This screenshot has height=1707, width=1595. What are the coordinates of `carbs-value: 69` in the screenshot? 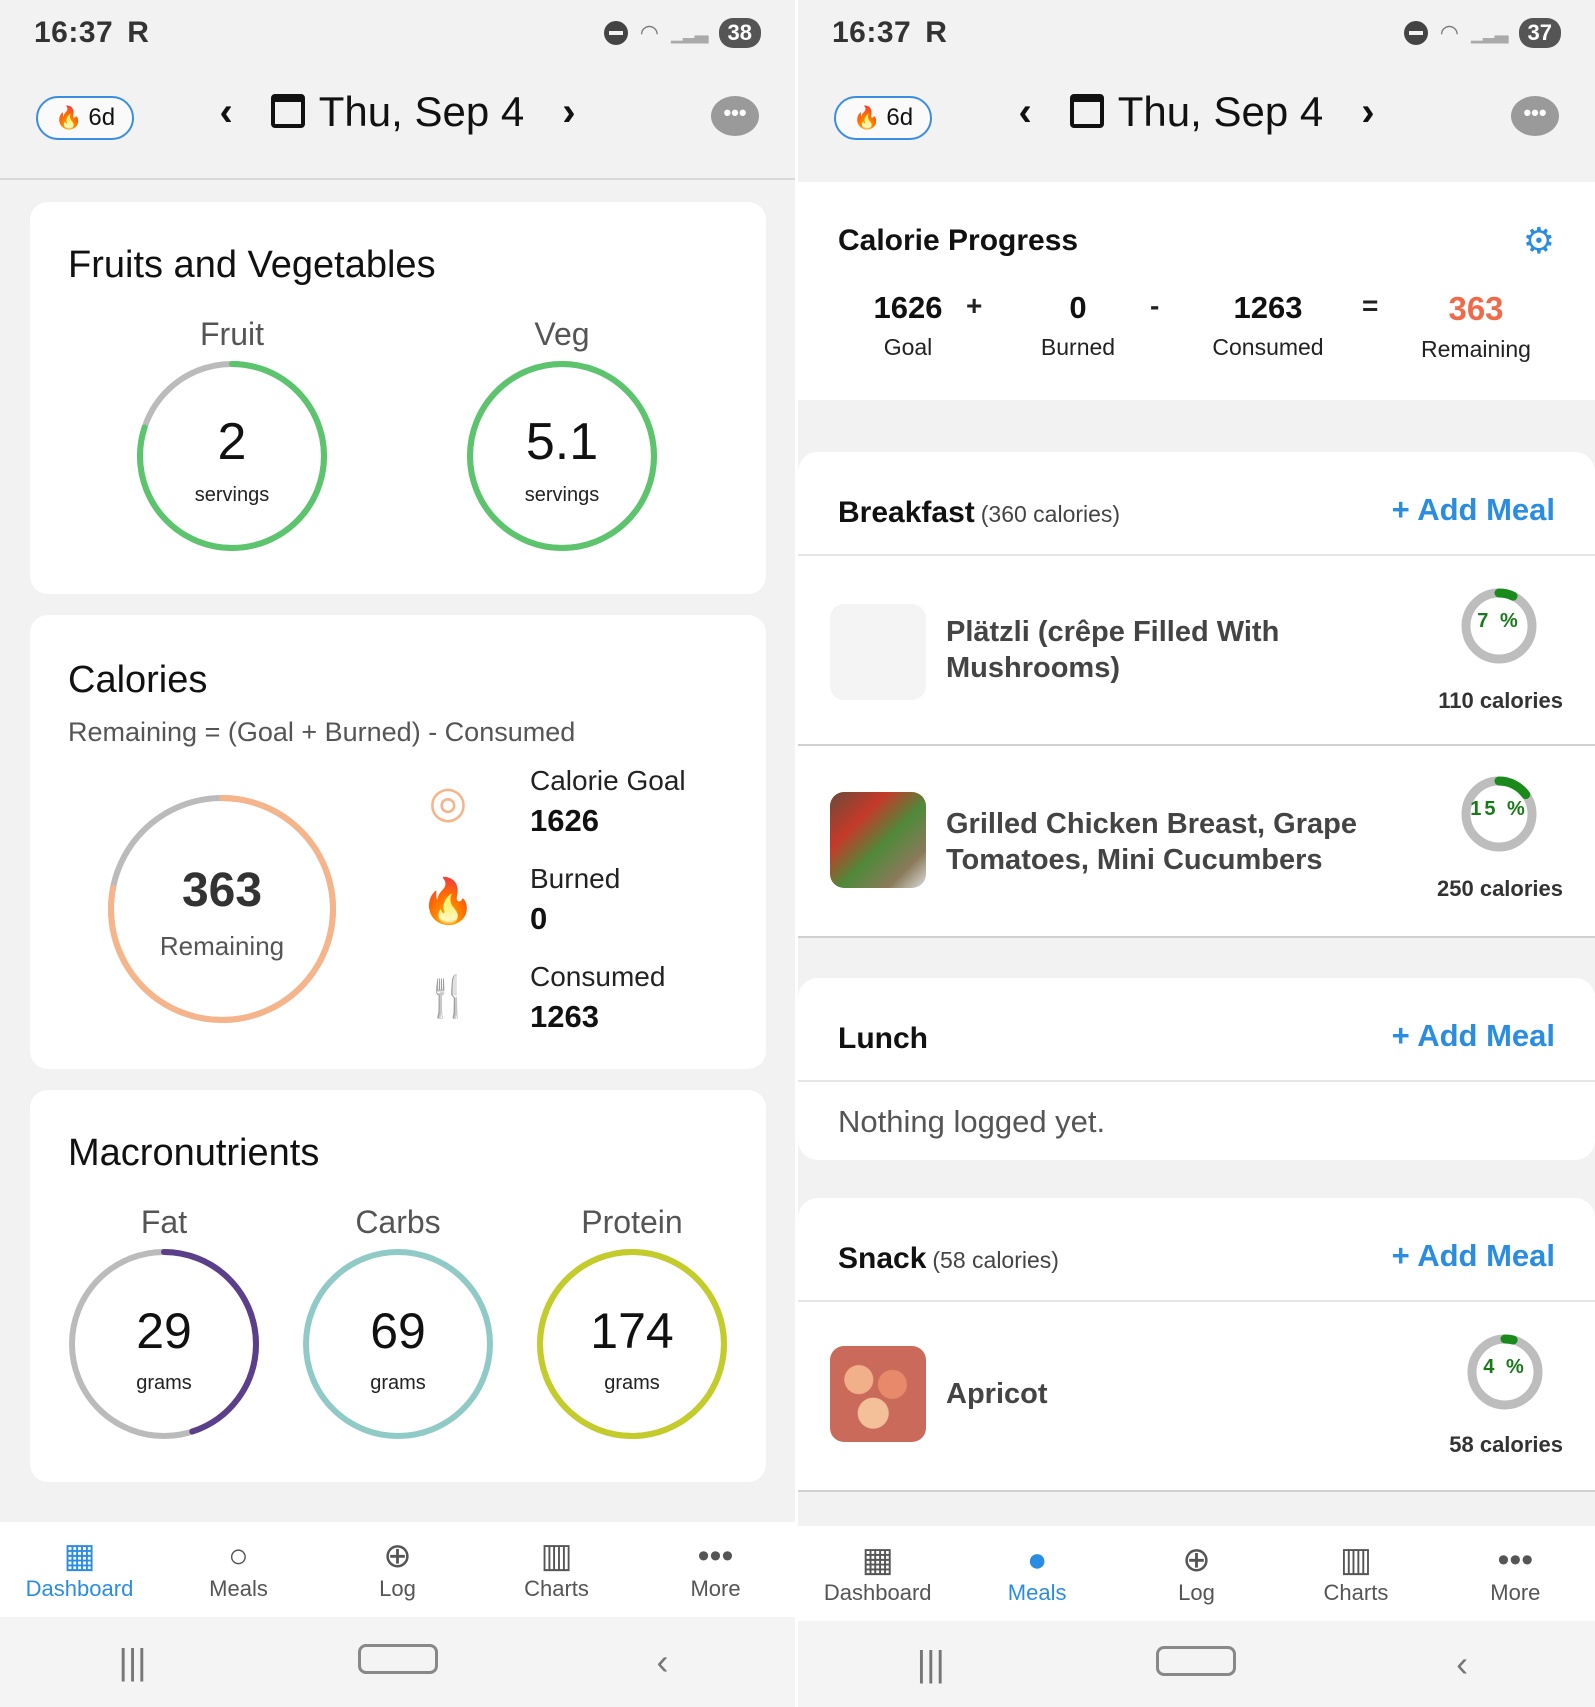 It's located at (398, 1331).